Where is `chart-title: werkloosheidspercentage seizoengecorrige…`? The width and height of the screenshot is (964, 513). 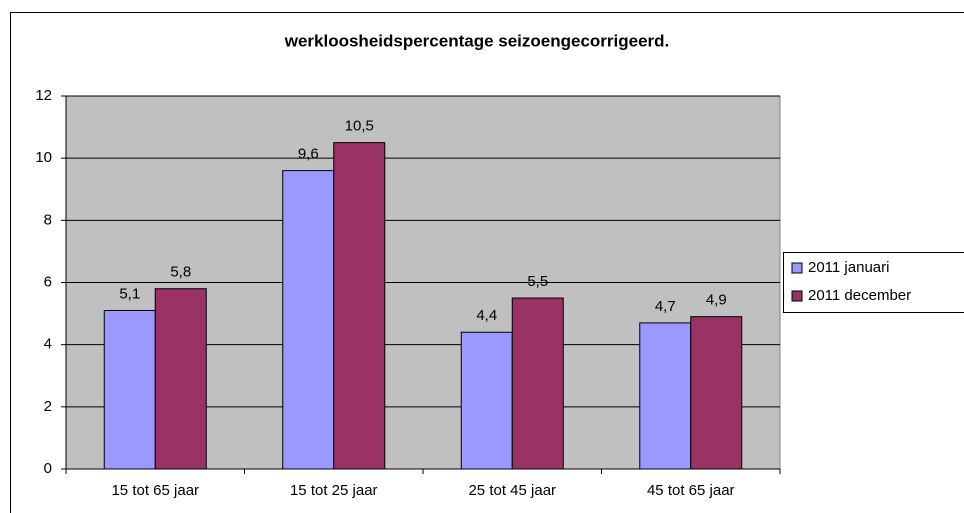 chart-title: werkloosheidspercentage seizoengecorrige… is located at coordinates (477, 40).